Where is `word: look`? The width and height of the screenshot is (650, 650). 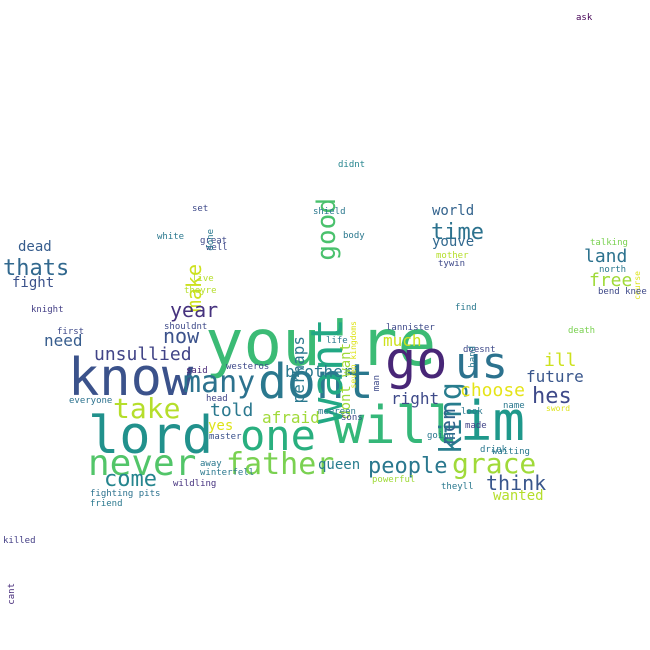
word: look is located at coordinates (472, 412).